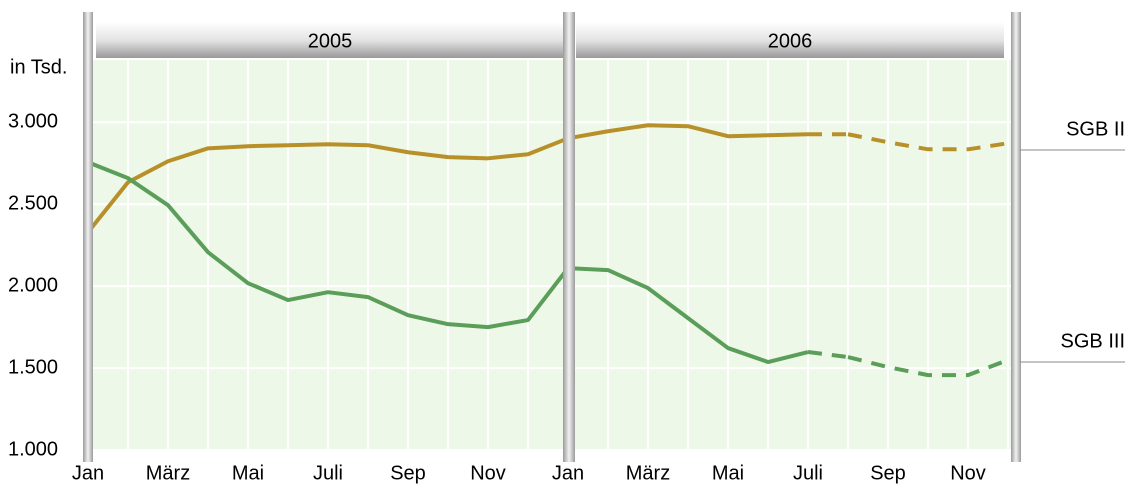 The image size is (1130, 495). What do you see at coordinates (33, 449) in the screenshot?
I see `y-tick-label: 1.000` at bounding box center [33, 449].